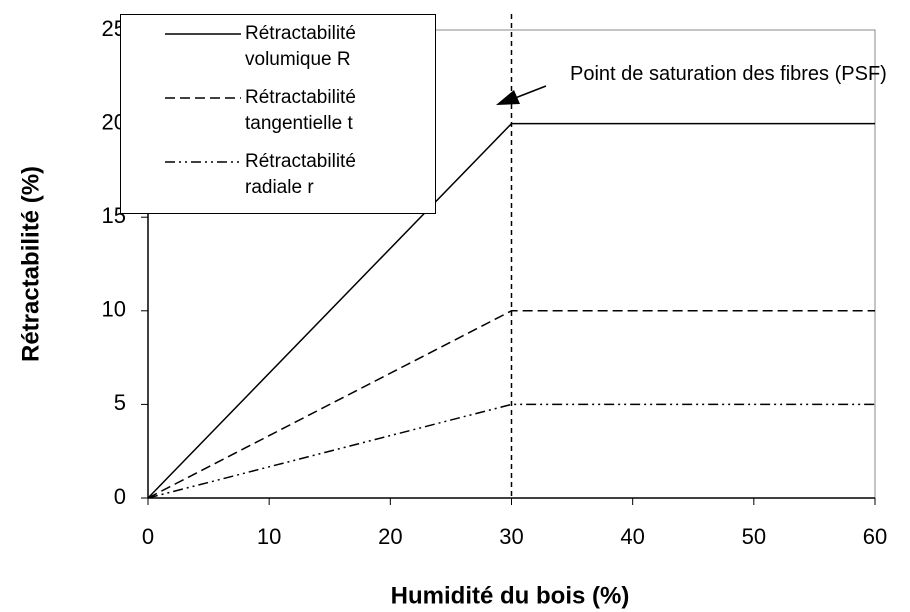 The width and height of the screenshot is (910, 612). Describe the element at coordinates (269, 536) in the screenshot. I see `x-tick-label: 10` at that location.